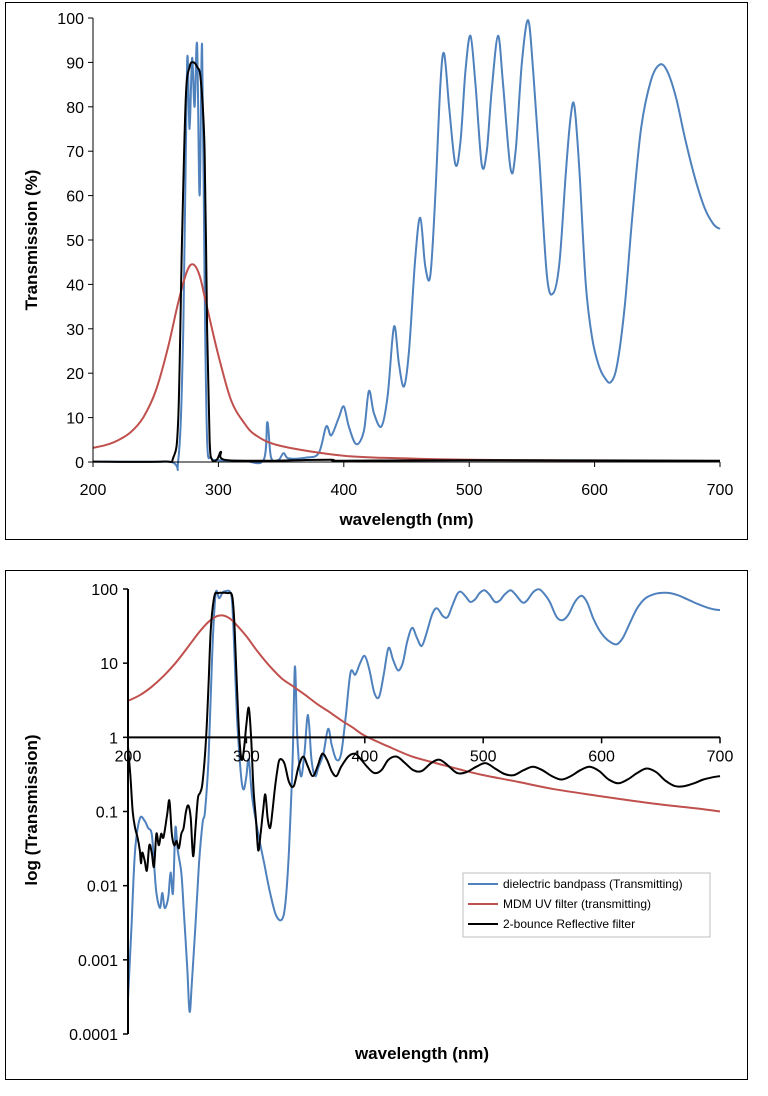  I want to click on legend-label-1: MDM UV filter (transmitting), so click(577, 904).